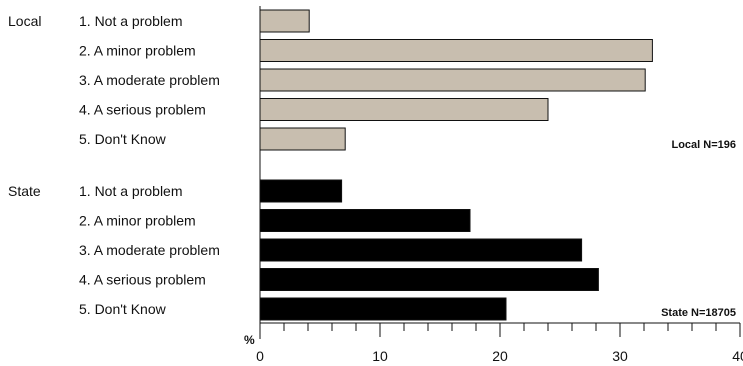 Image resolution: width=743 pixels, height=366 pixels. Describe the element at coordinates (500, 356) in the screenshot. I see `x-tick-label-2: 20` at that location.